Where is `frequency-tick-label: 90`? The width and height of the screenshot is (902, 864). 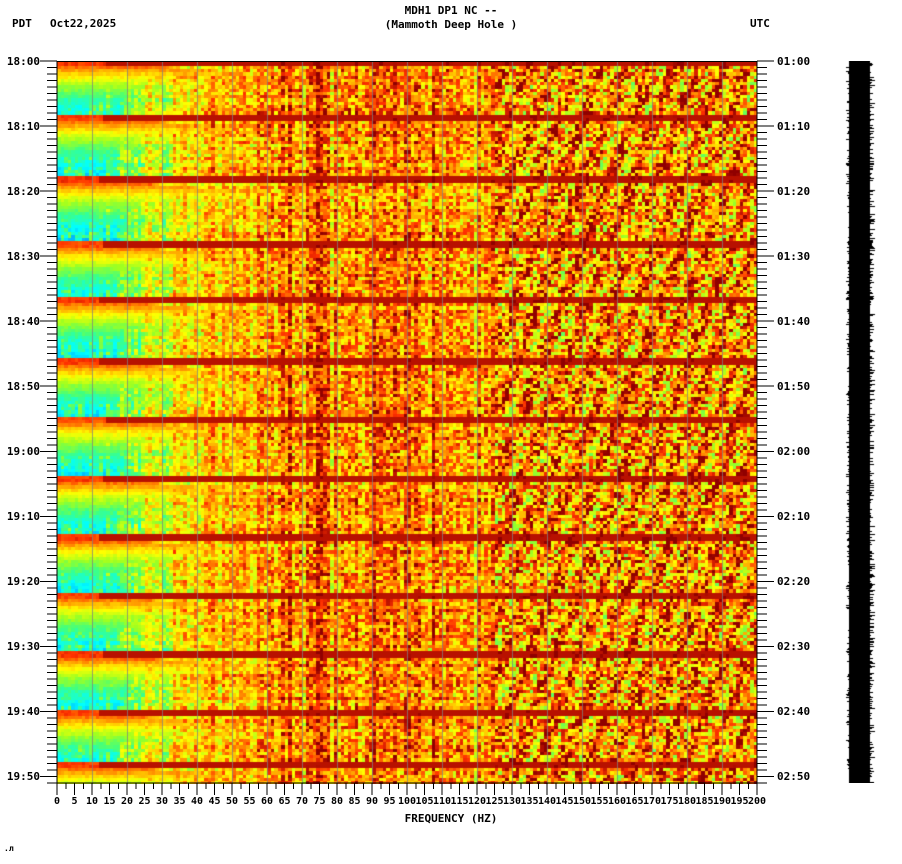 frequency-tick-label: 90 is located at coordinates (372, 801).